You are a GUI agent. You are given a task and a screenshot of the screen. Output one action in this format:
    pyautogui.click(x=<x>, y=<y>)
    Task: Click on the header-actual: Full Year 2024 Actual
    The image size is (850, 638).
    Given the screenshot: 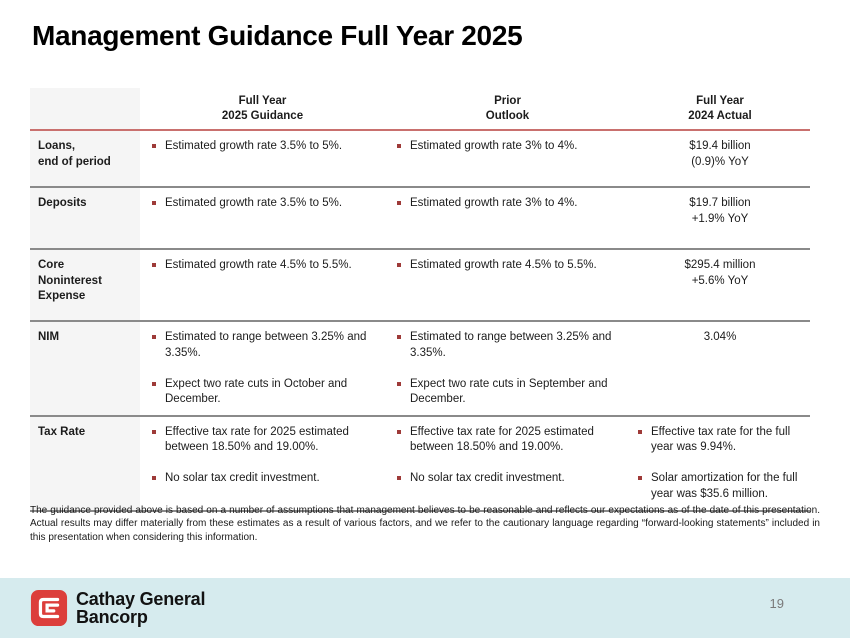 What is the action you would take?
    pyautogui.click(x=720, y=109)
    